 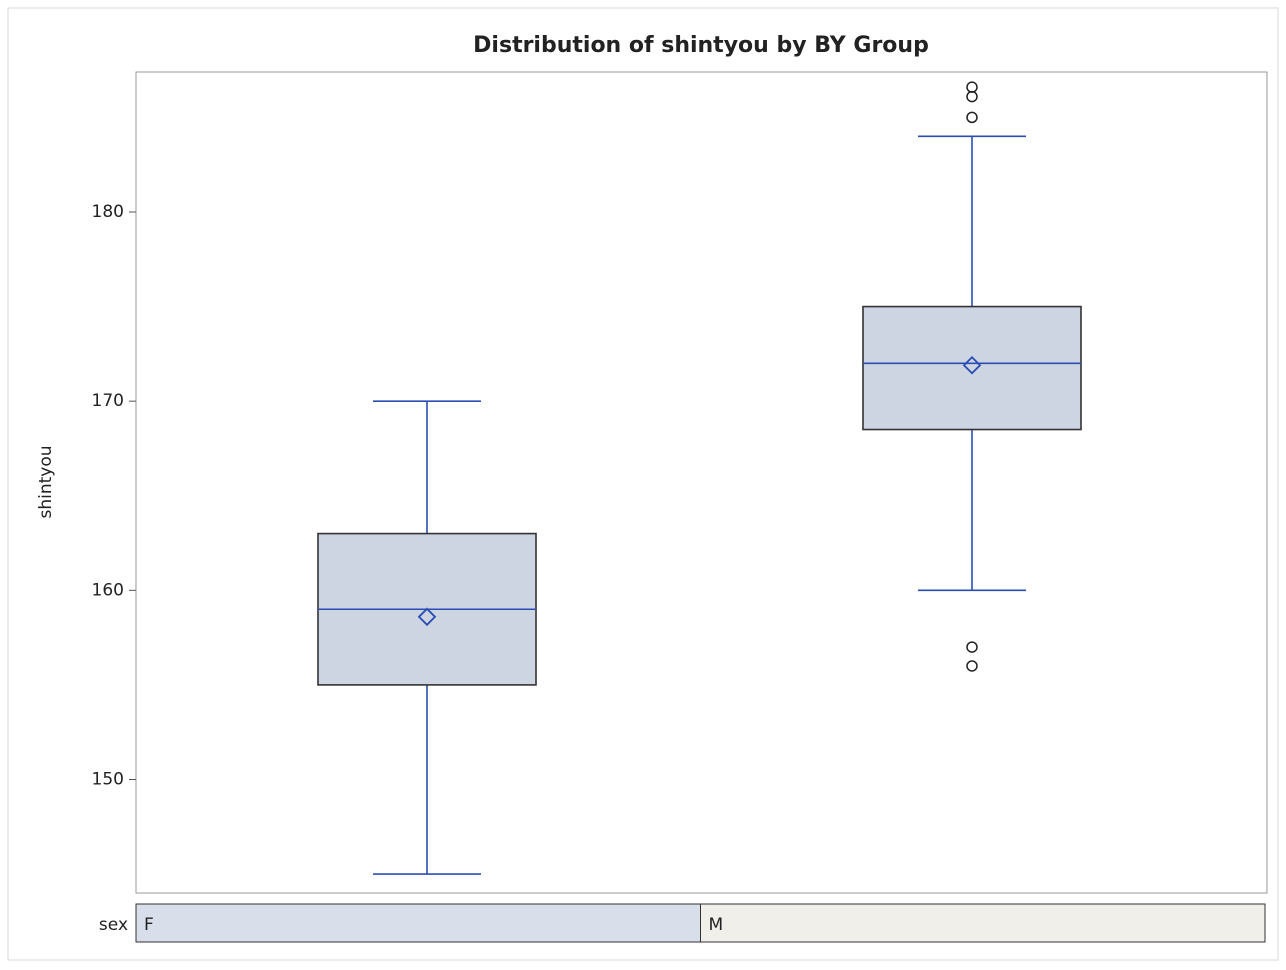 I want to click on box, so click(x=972, y=368).